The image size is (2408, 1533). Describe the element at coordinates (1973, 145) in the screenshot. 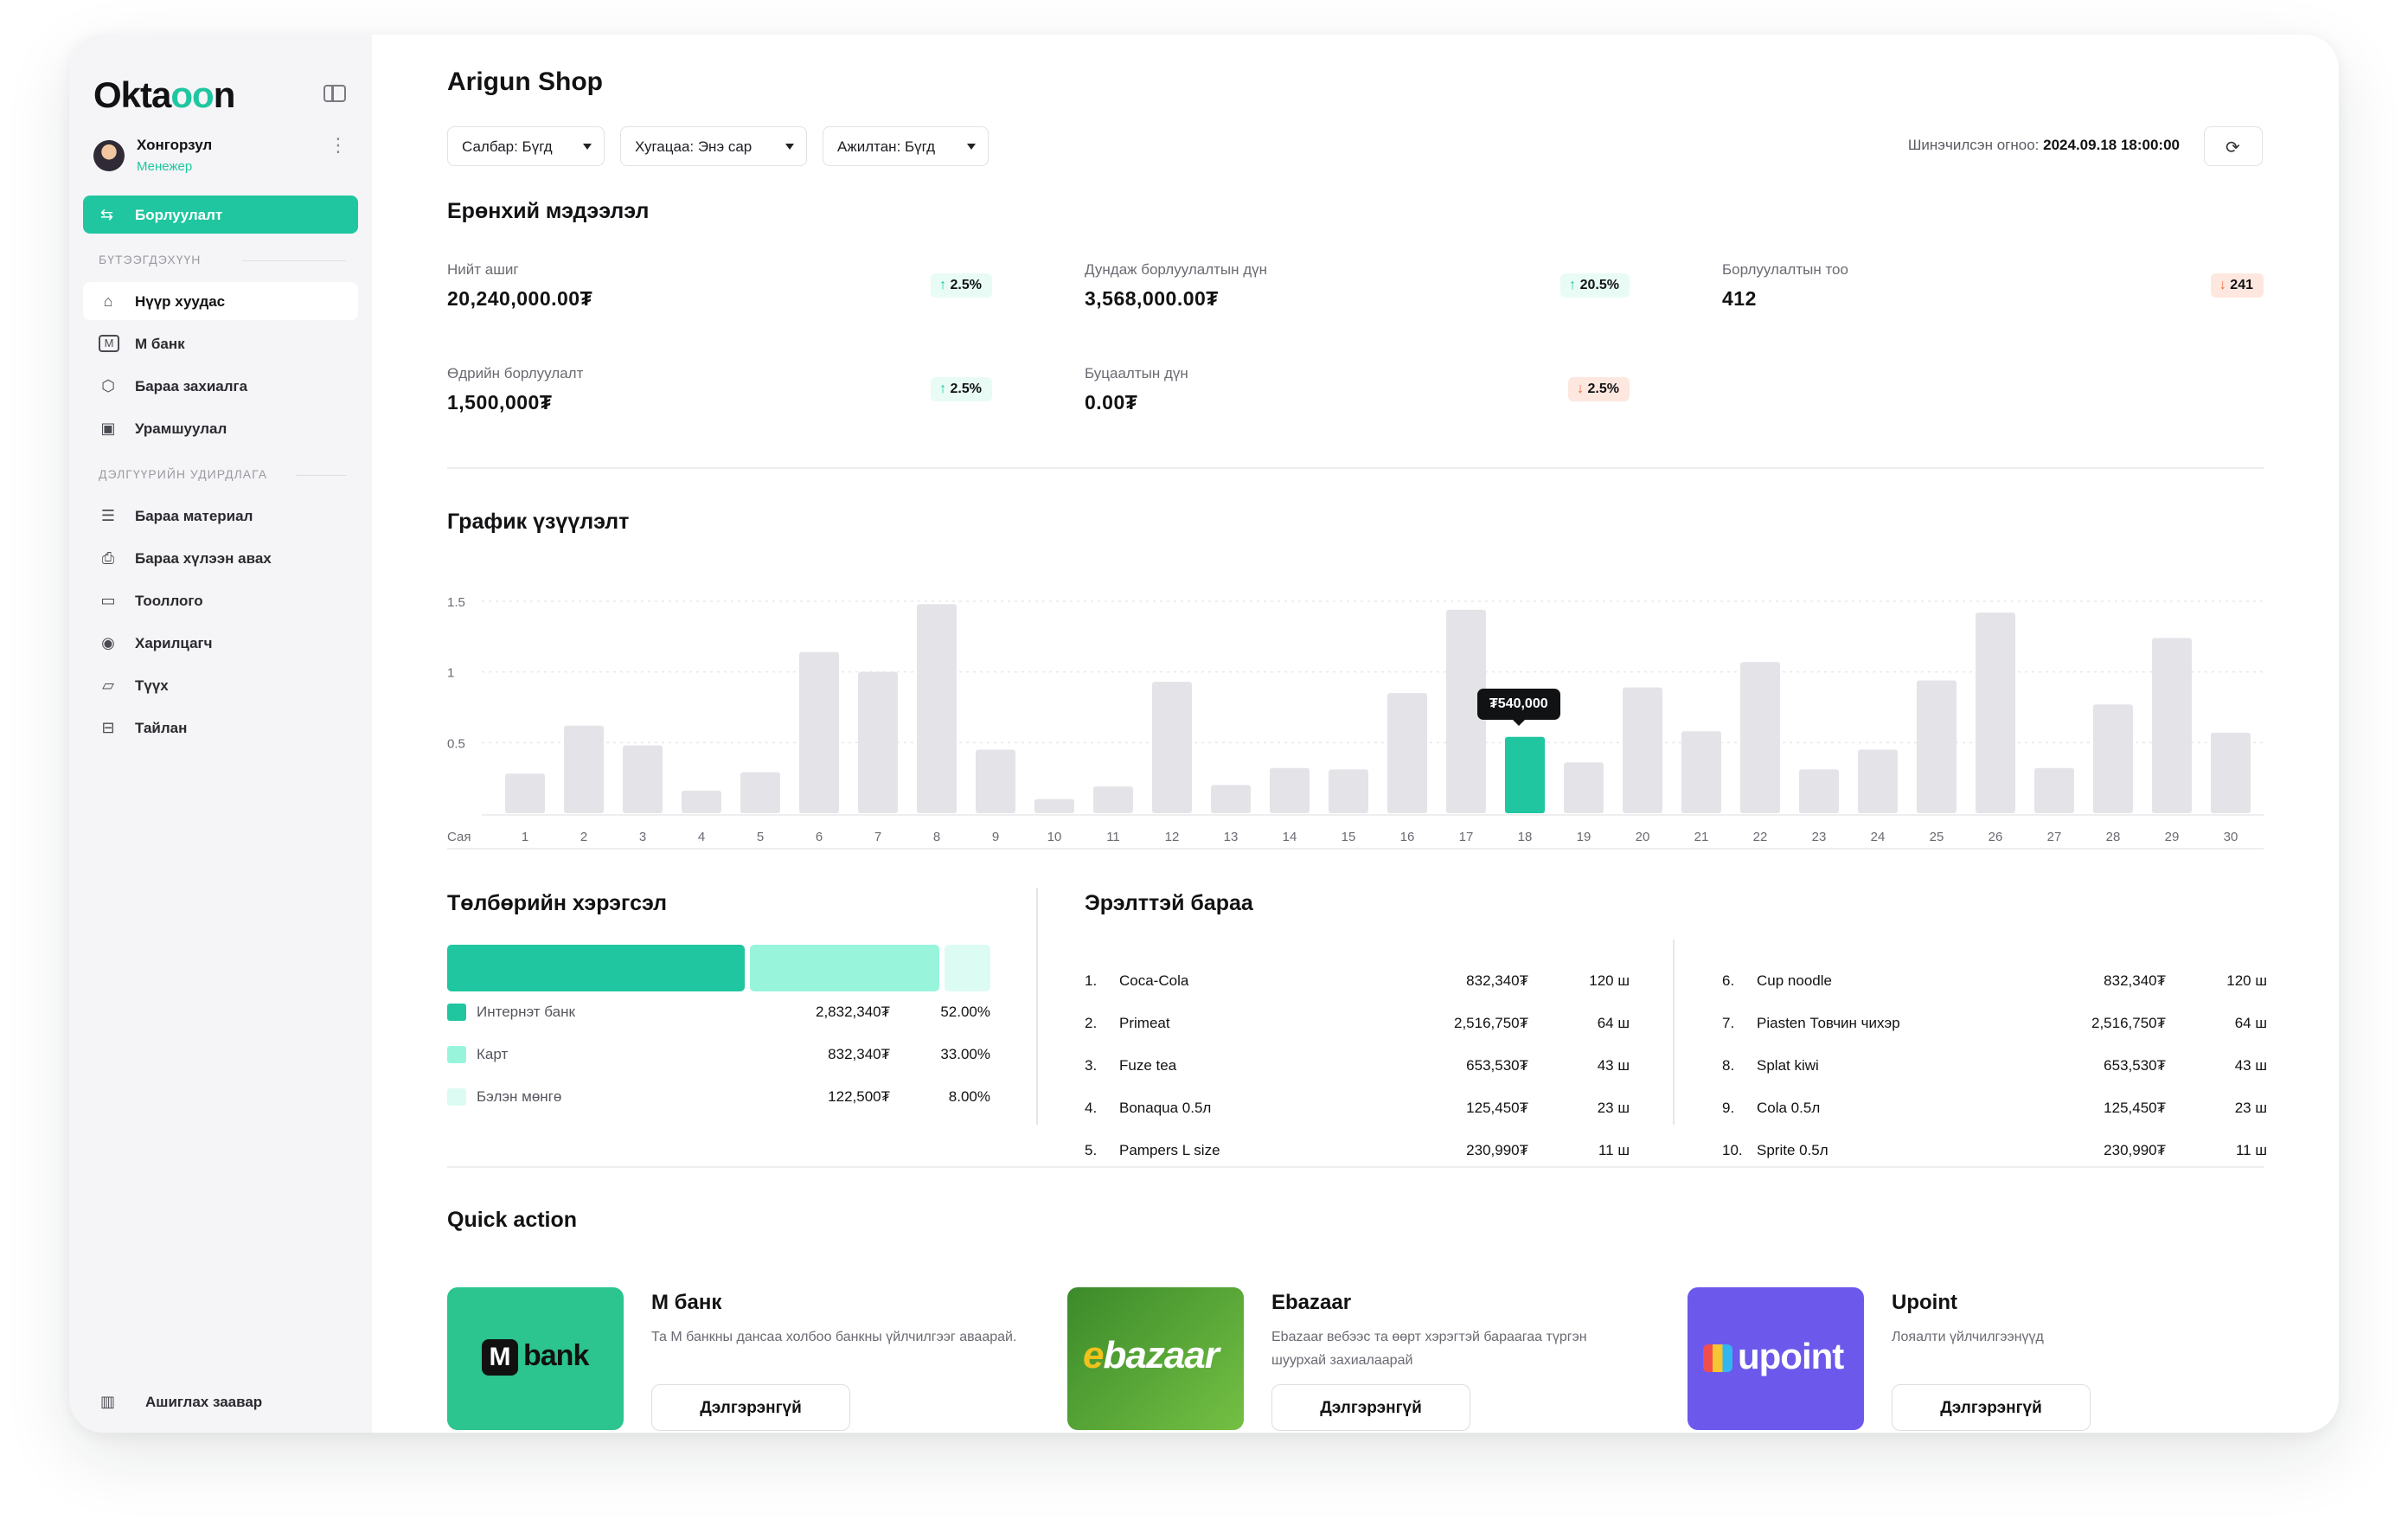

I see `last-updated-label: Шинэчилсэн огноо:` at that location.